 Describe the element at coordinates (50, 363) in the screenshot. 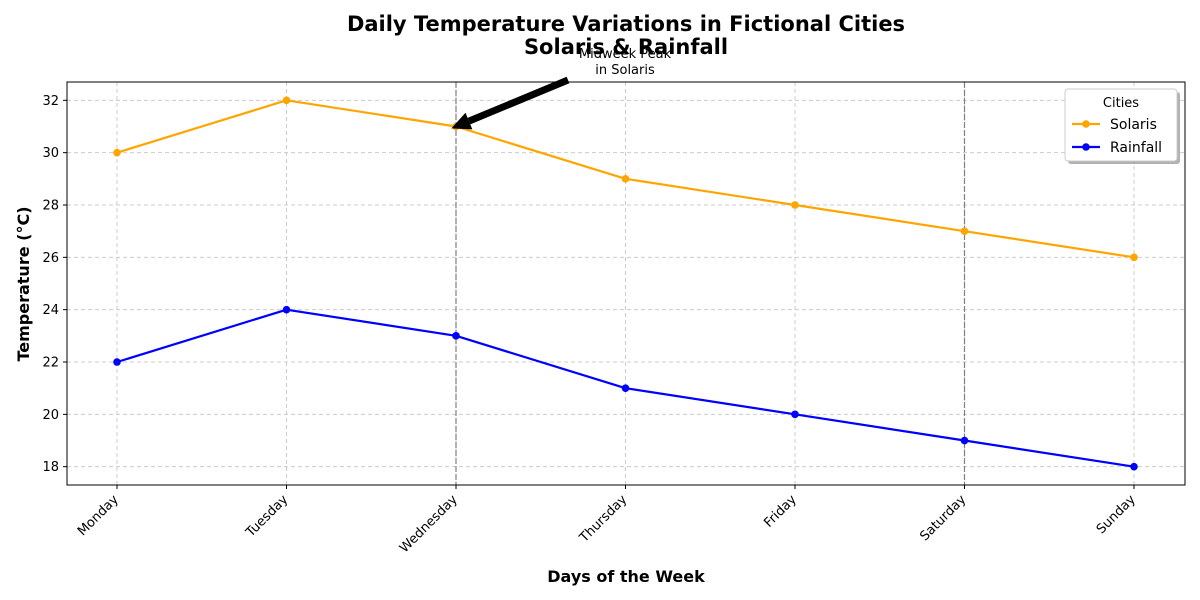

I see `y-tick-label: 22` at that location.